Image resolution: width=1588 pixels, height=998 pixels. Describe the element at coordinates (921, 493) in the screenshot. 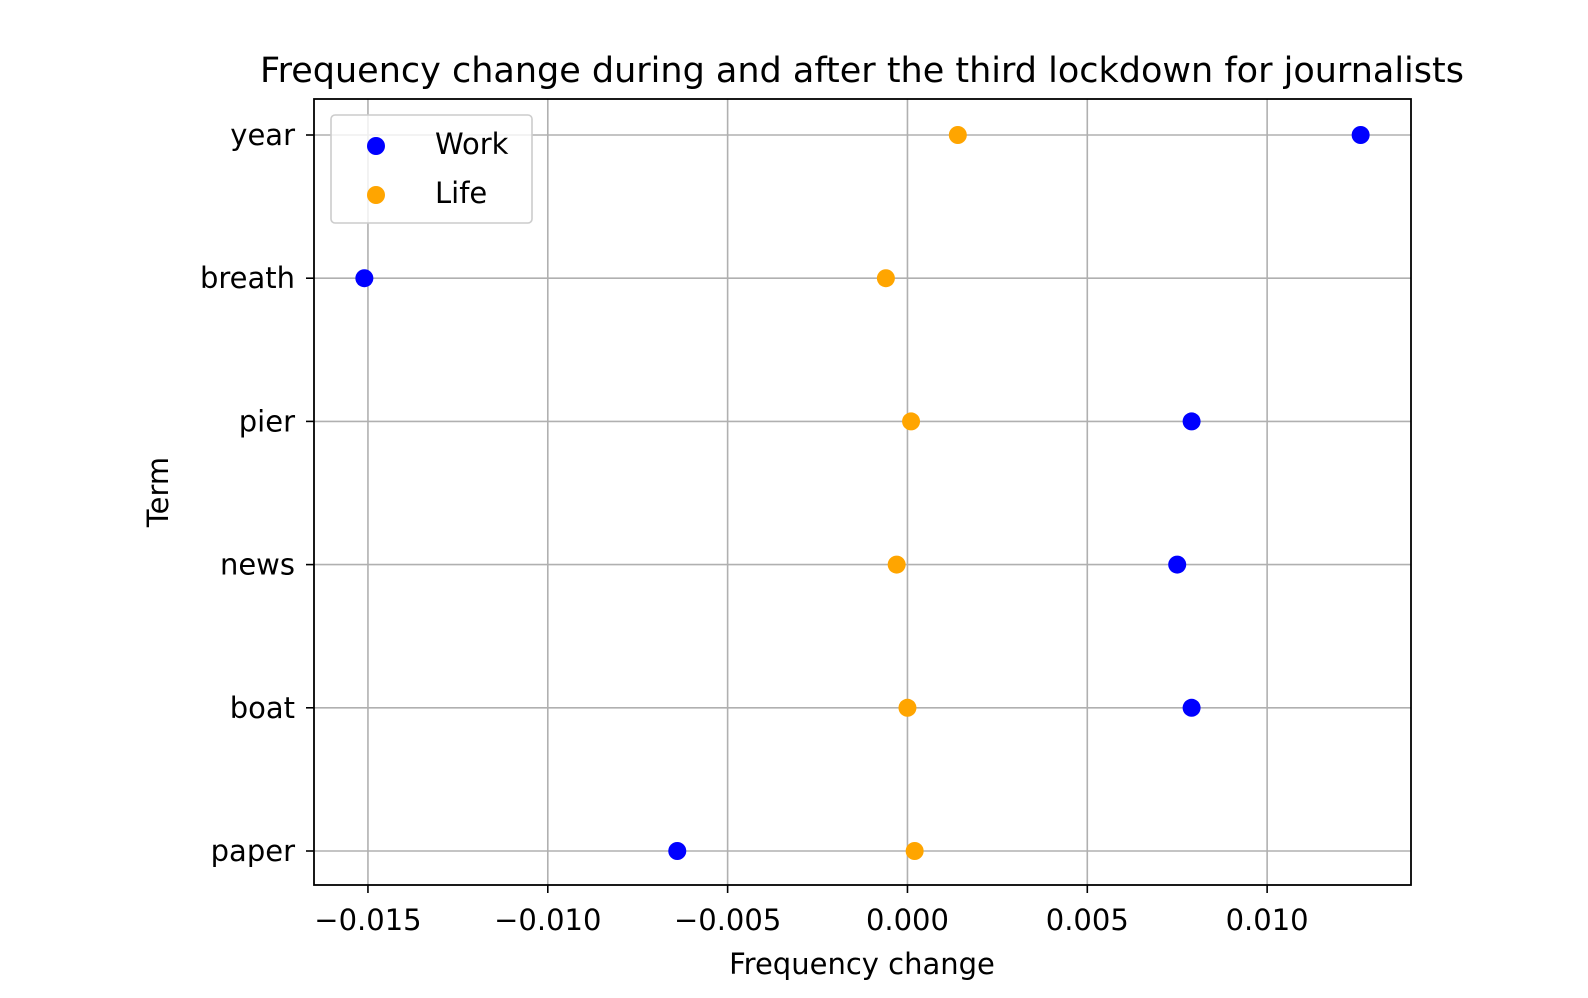

I see `series-life` at that location.